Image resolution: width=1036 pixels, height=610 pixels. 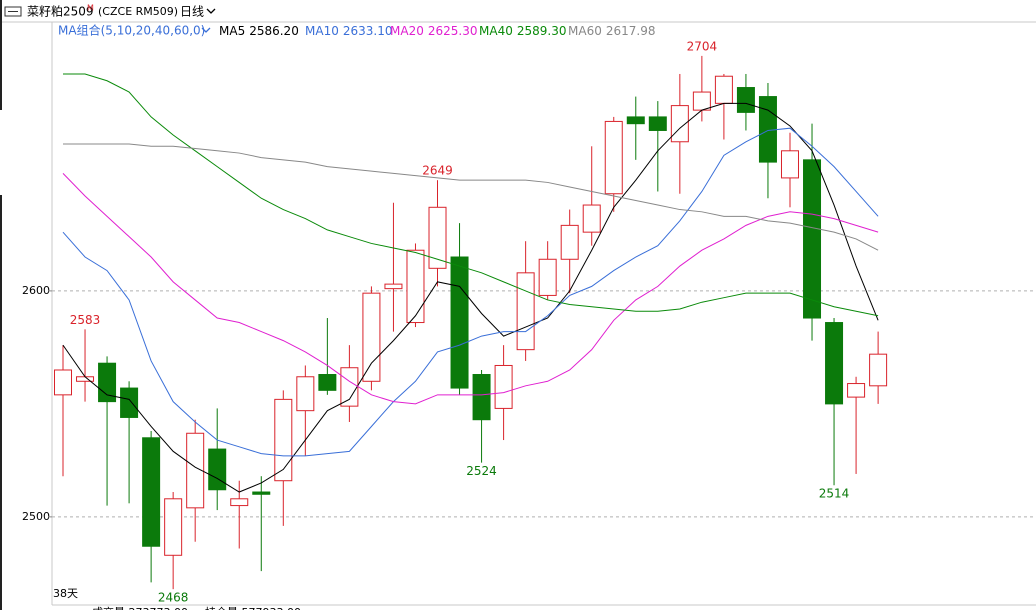 I want to click on subtitle: (CZCE RM509), so click(x=138, y=11).